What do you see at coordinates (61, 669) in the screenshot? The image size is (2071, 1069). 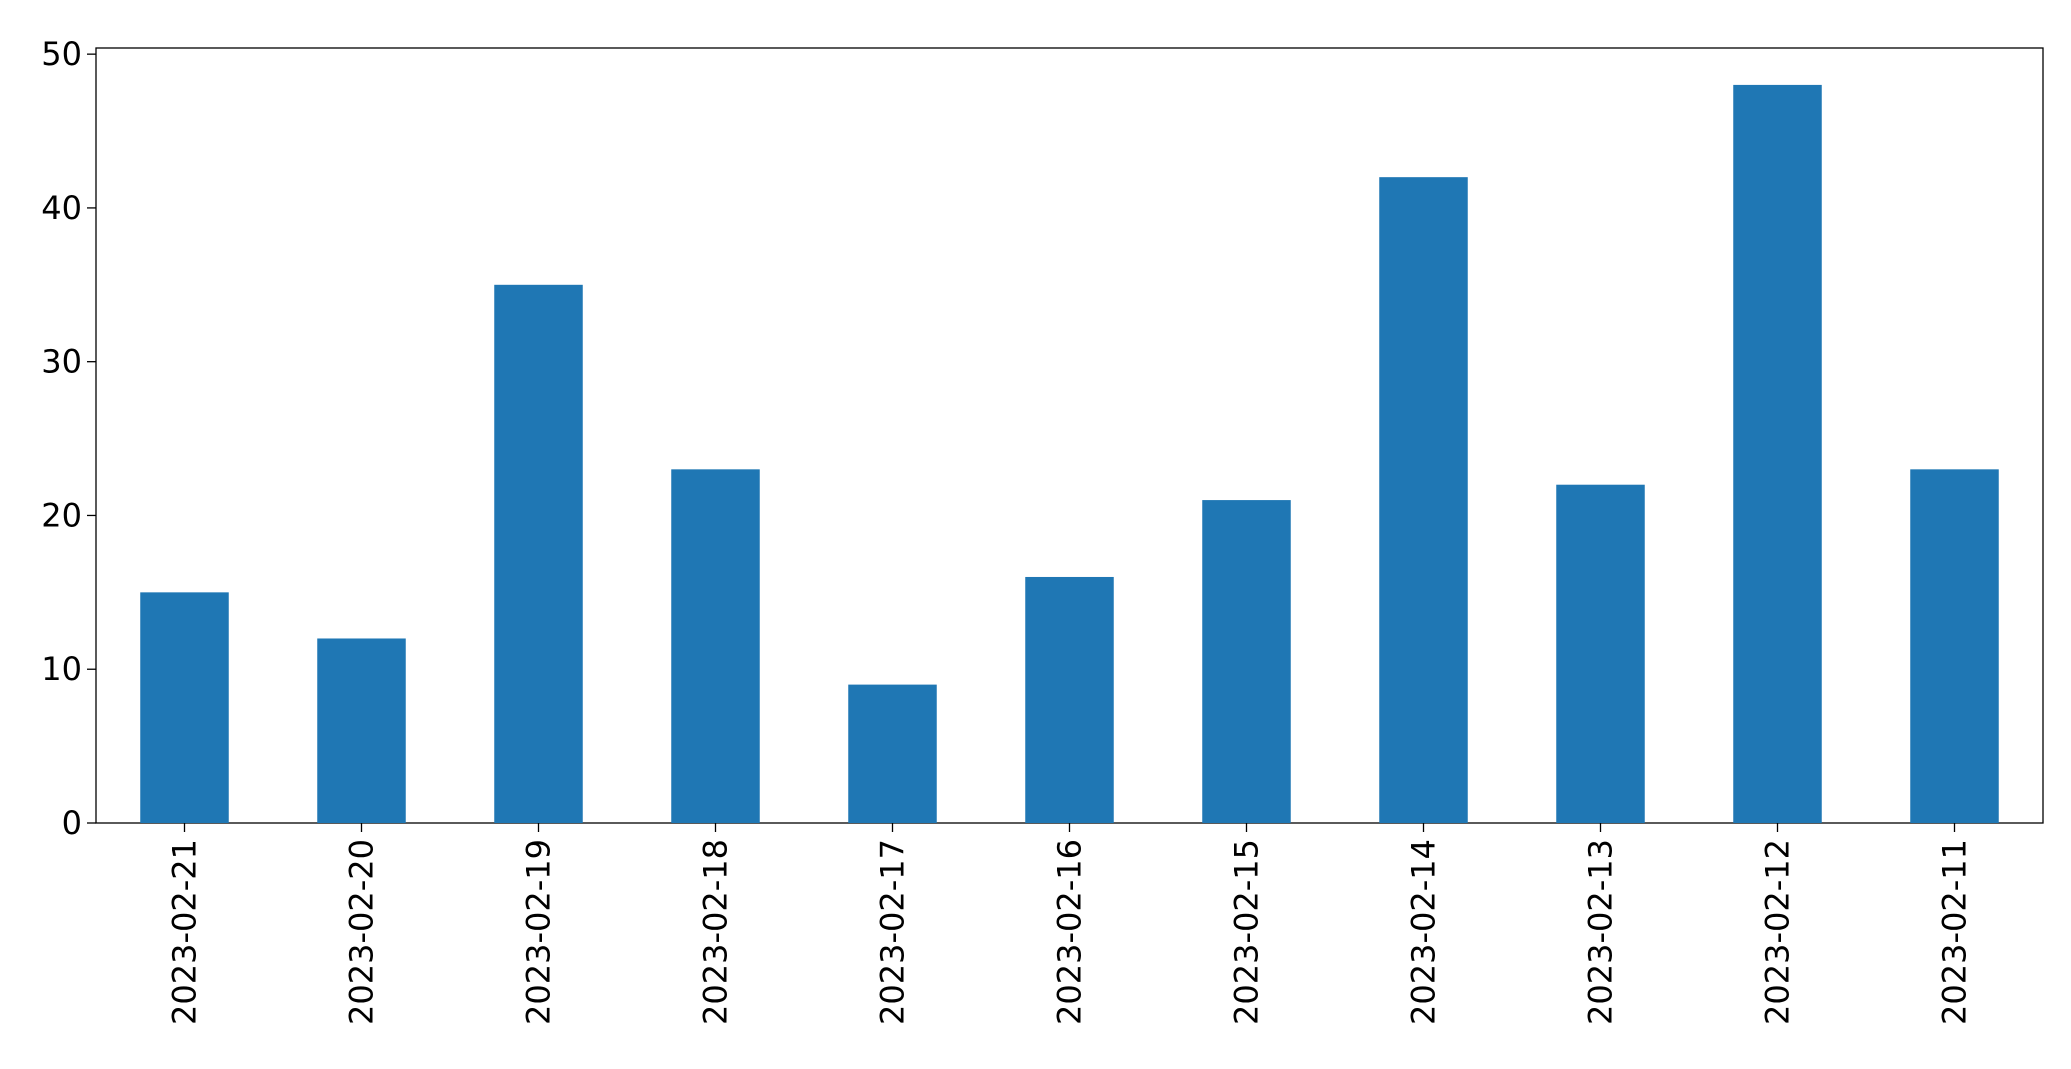 I see `y-tick-label: 10` at bounding box center [61, 669].